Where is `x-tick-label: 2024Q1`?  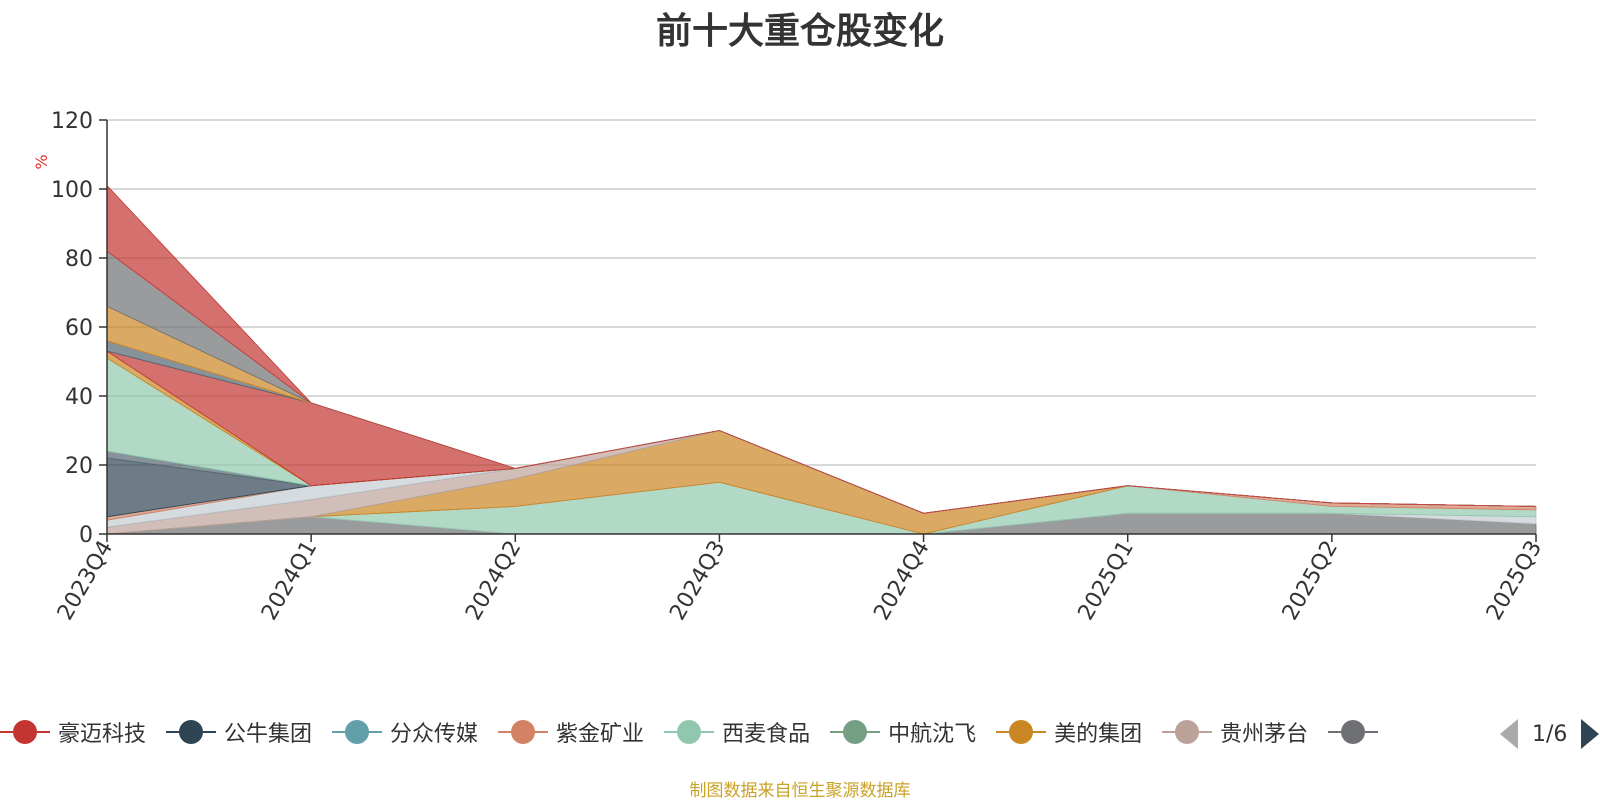
x-tick-label: 2024Q1 is located at coordinates (289, 581).